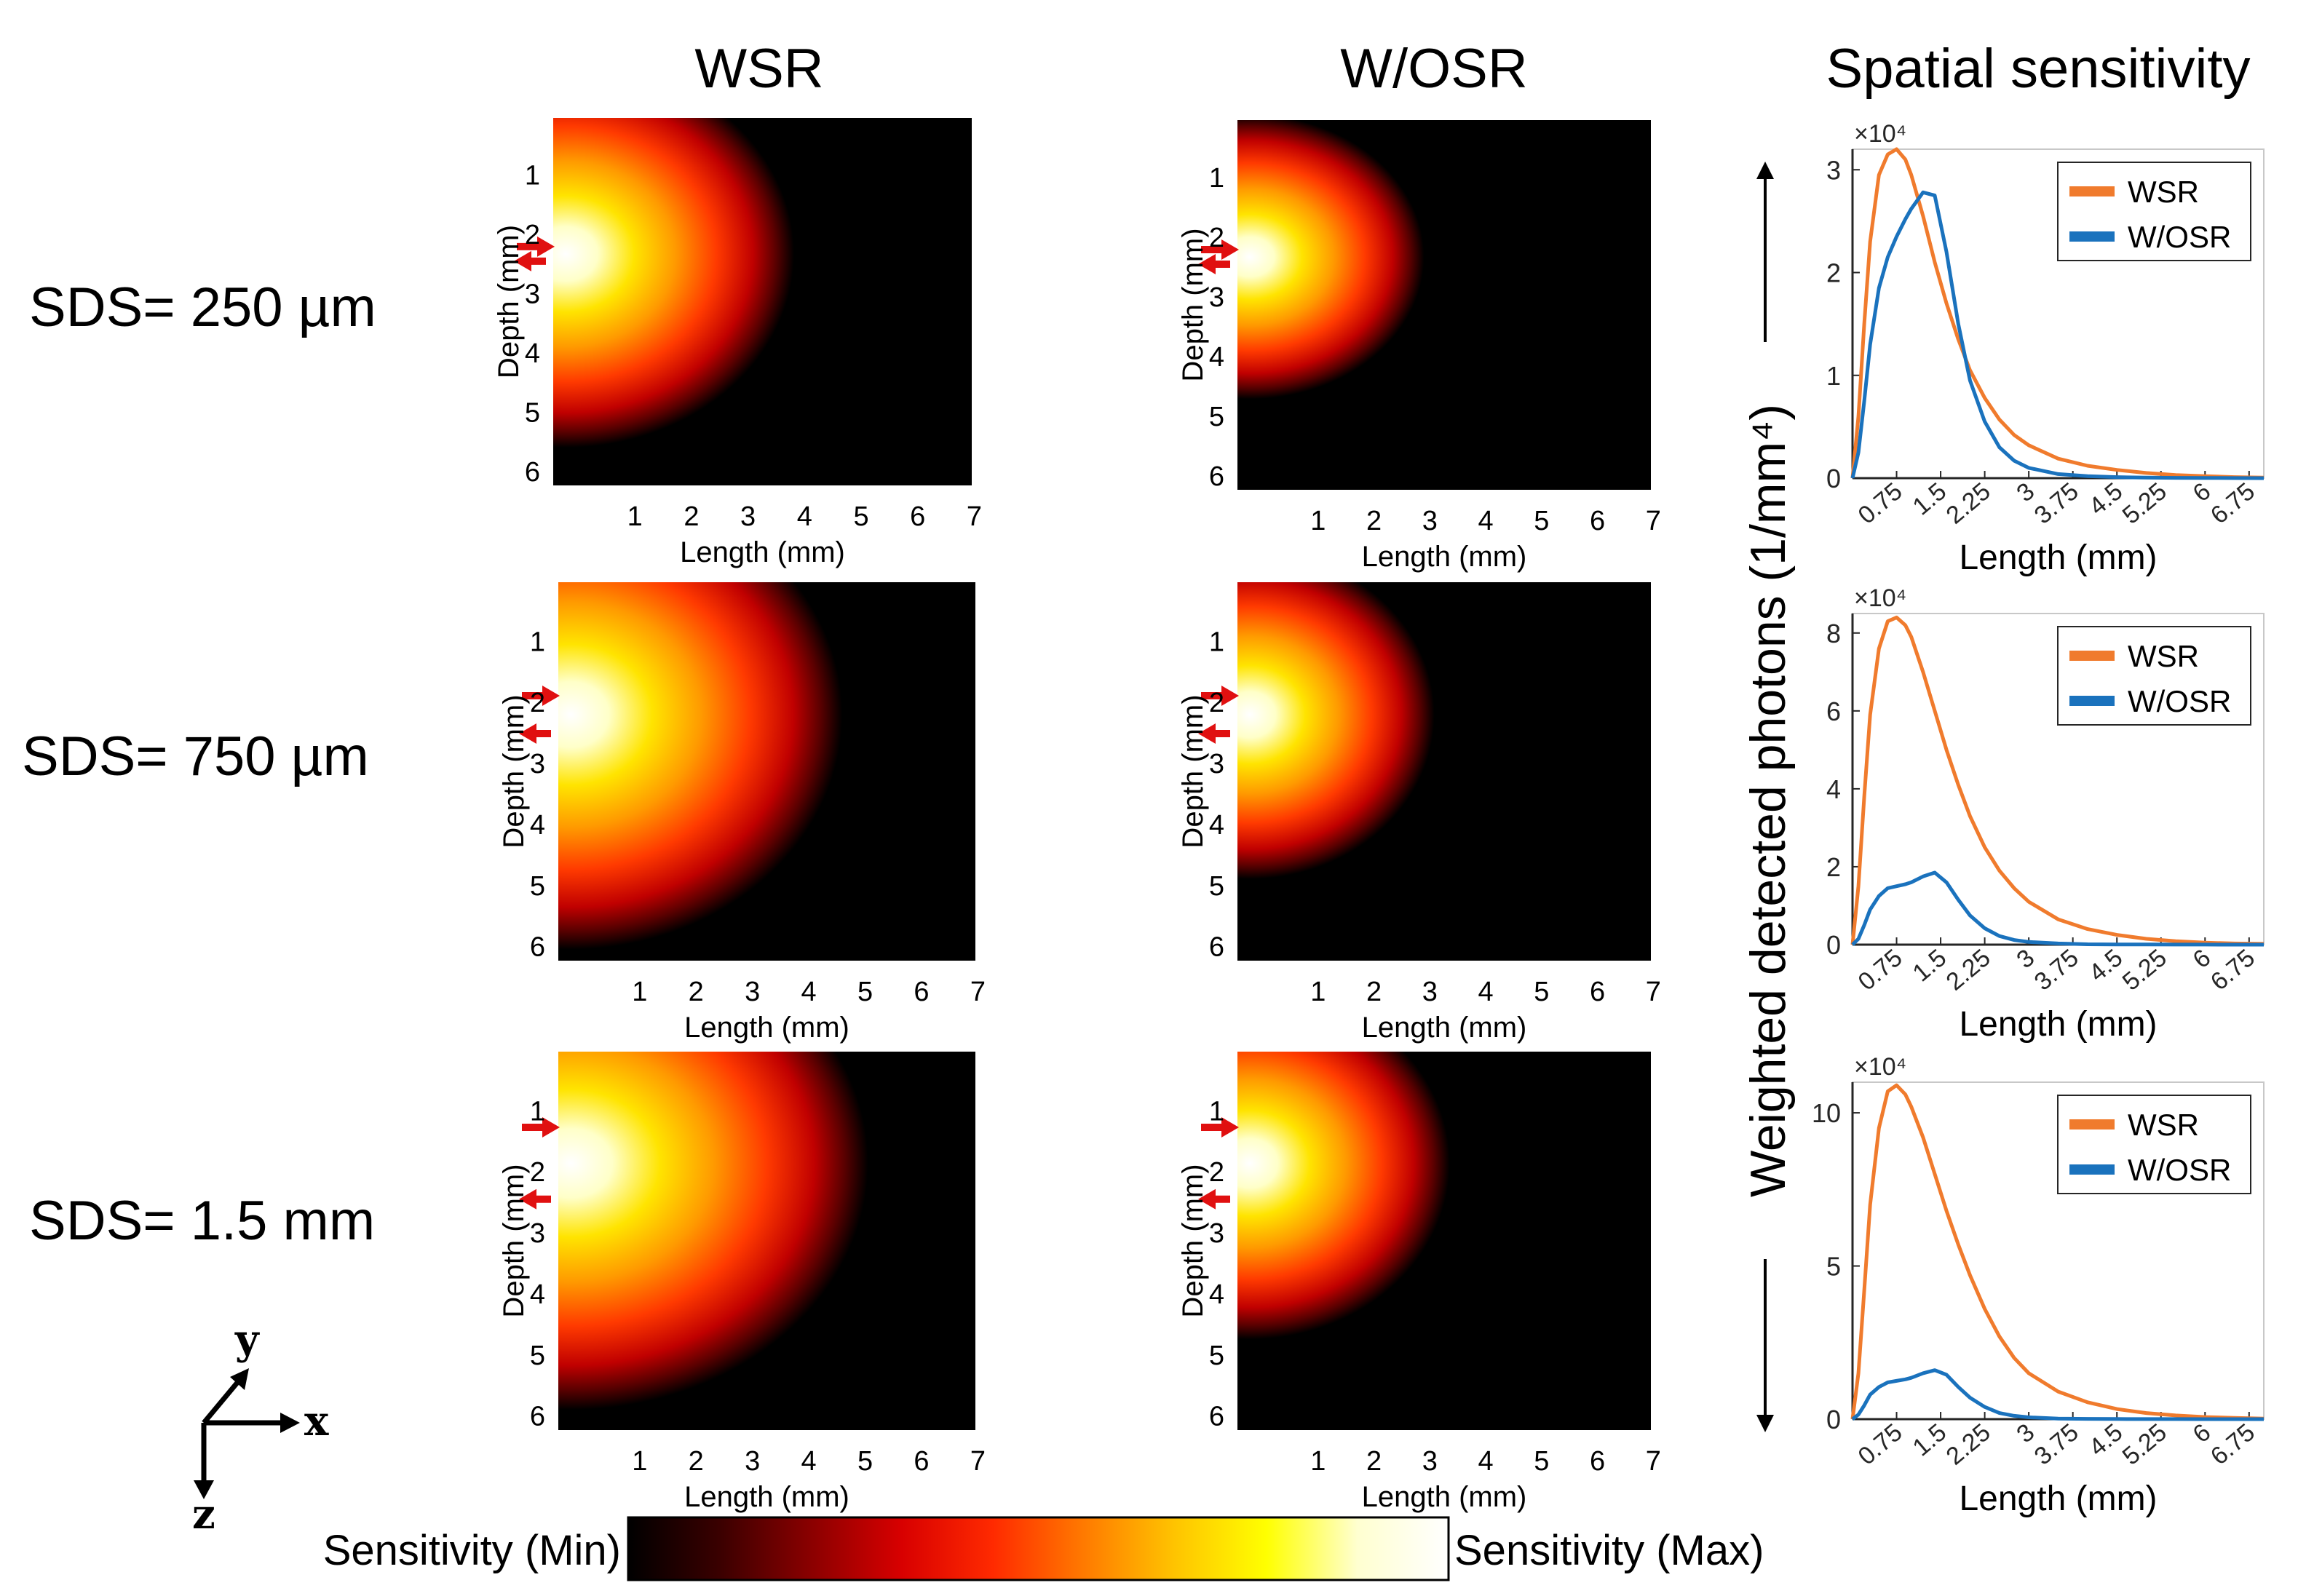  I want to click on y-tick-label: 2, so click(1834, 273).